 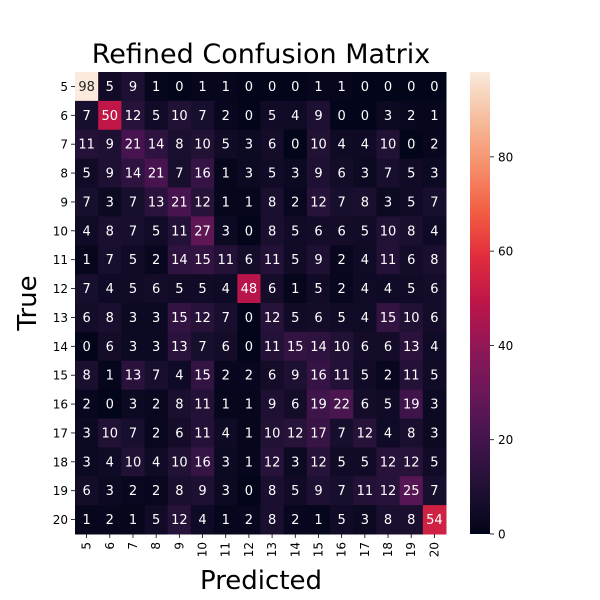 What do you see at coordinates (156, 491) in the screenshot?
I see `cell-value-label: 2` at bounding box center [156, 491].